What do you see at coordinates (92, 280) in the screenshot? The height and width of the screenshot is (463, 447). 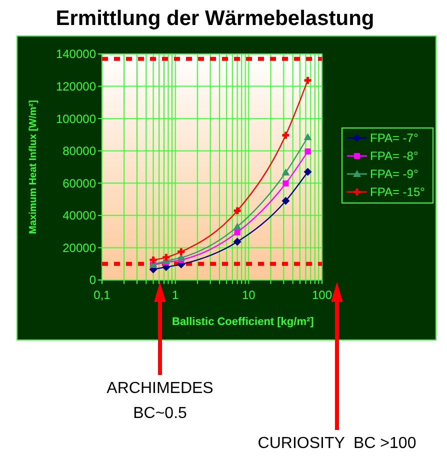 I see `y-tick-label: 0` at bounding box center [92, 280].